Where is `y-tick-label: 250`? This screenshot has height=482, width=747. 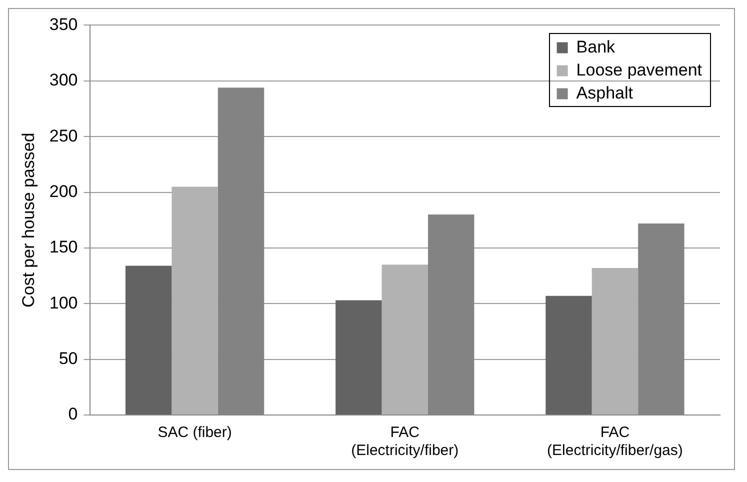 y-tick-label: 250 is located at coordinates (63, 136).